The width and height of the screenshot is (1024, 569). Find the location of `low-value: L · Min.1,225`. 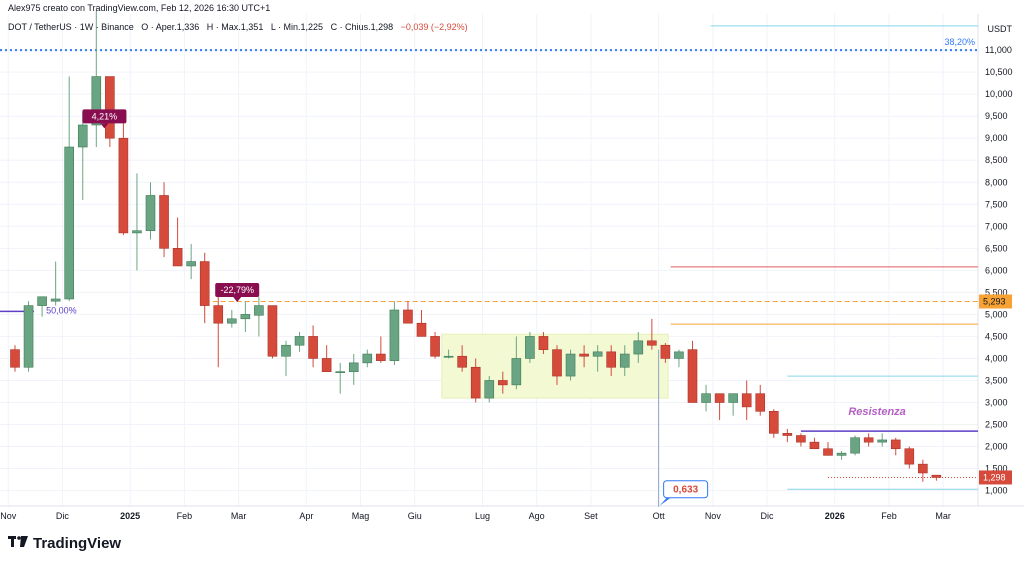

low-value: L · Min.1,225 is located at coordinates (297, 27).